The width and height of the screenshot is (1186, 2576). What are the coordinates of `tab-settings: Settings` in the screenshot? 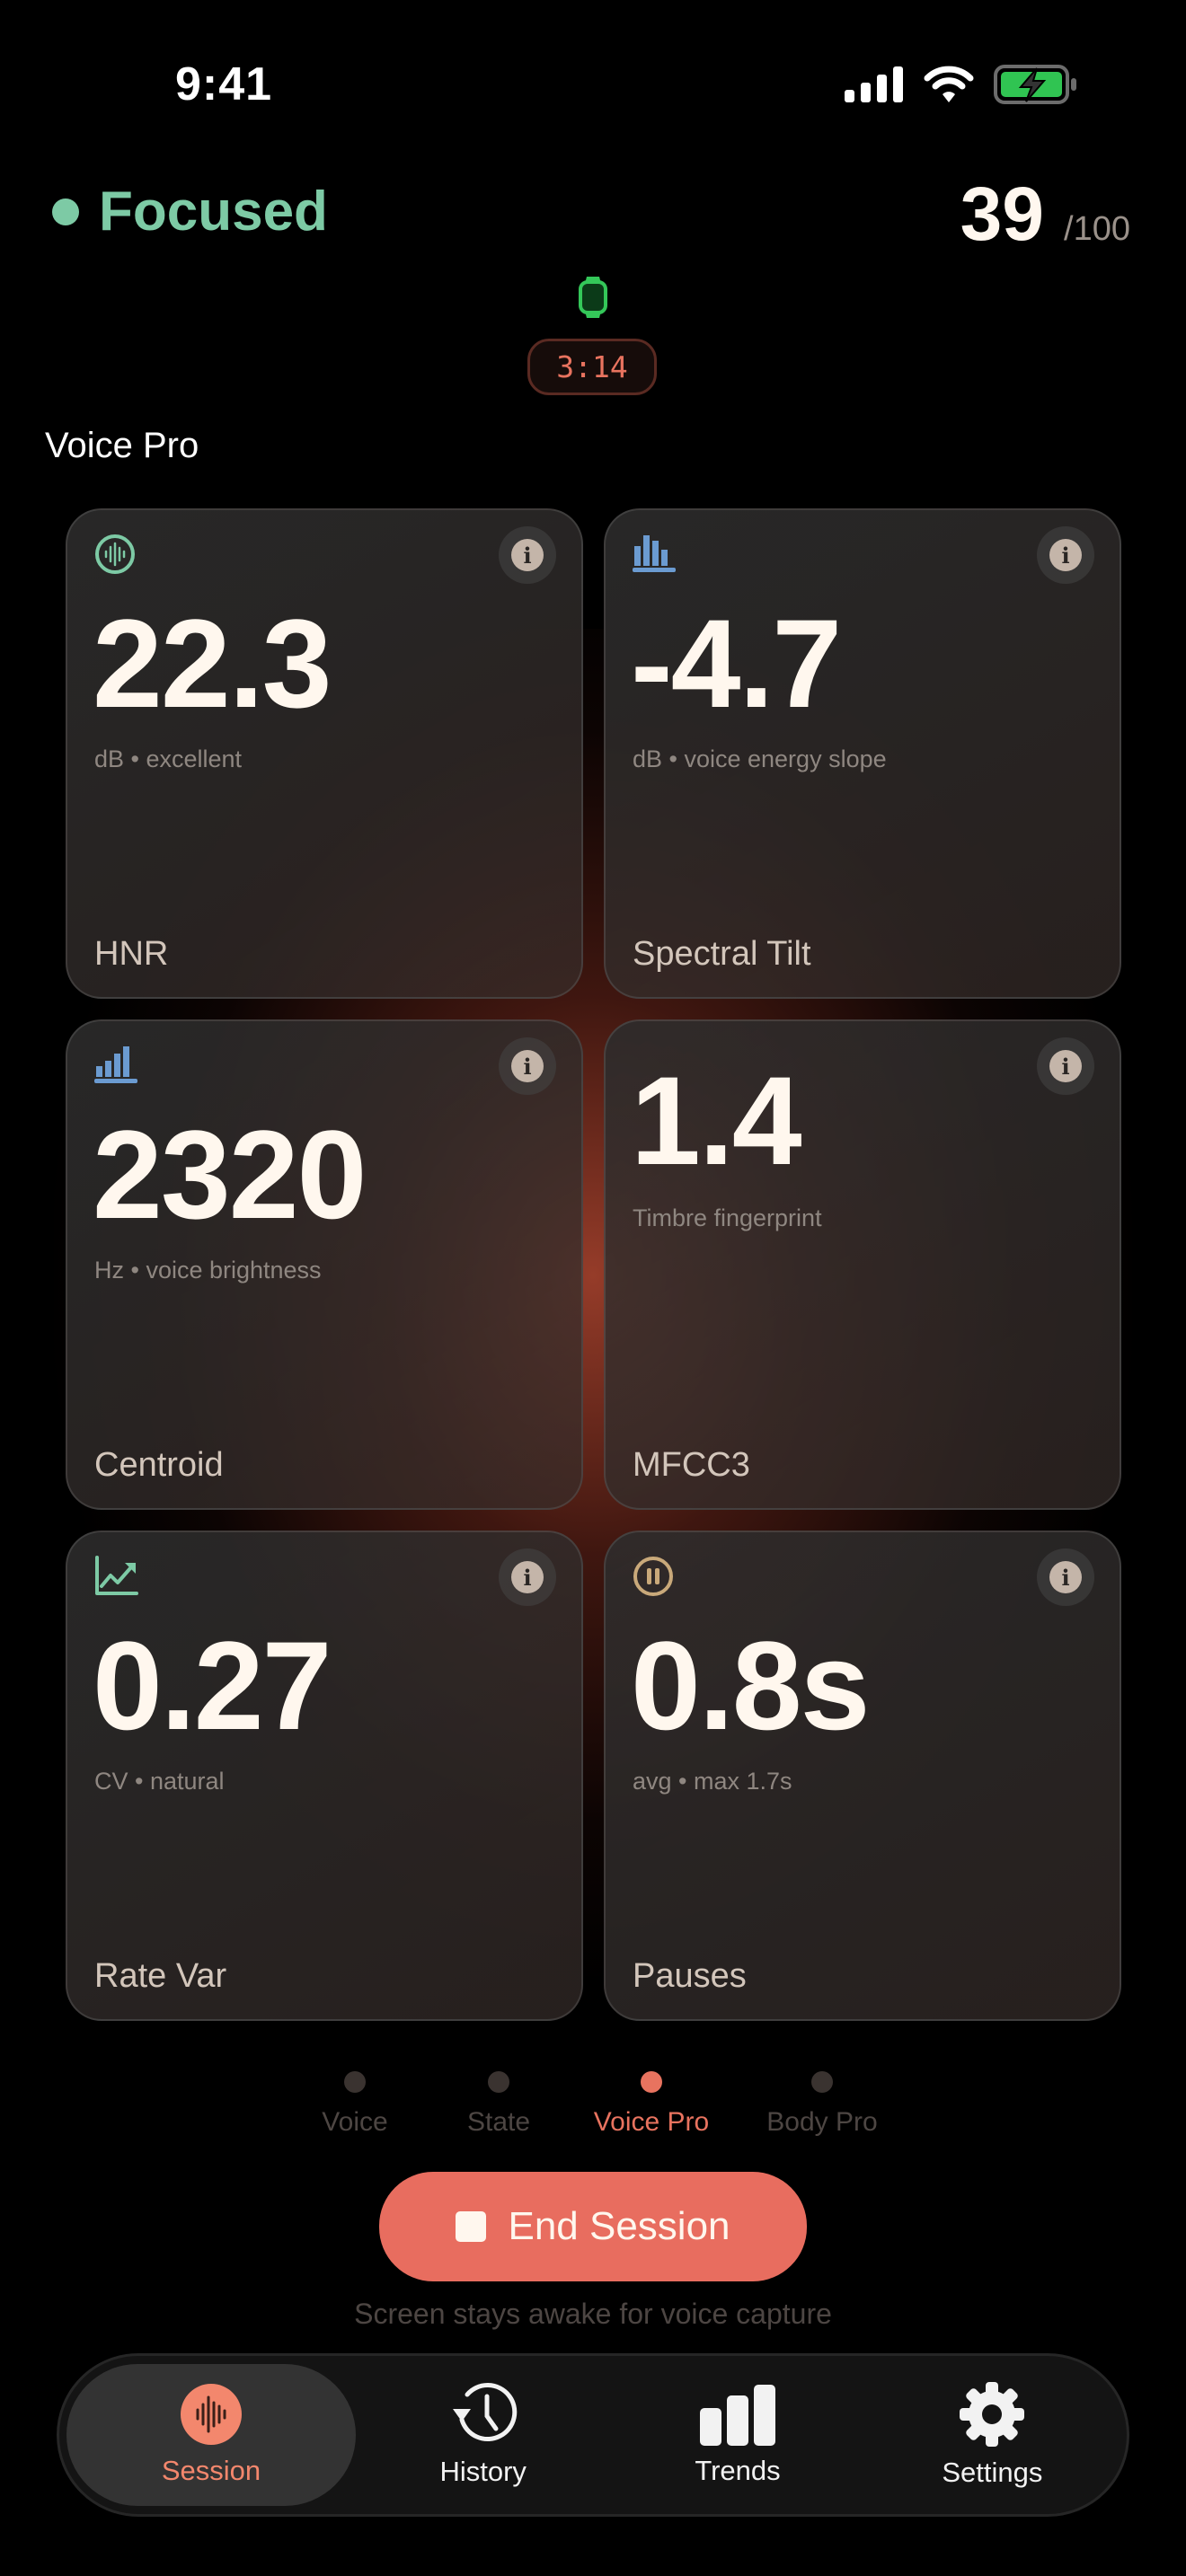 It's located at (992, 2435).